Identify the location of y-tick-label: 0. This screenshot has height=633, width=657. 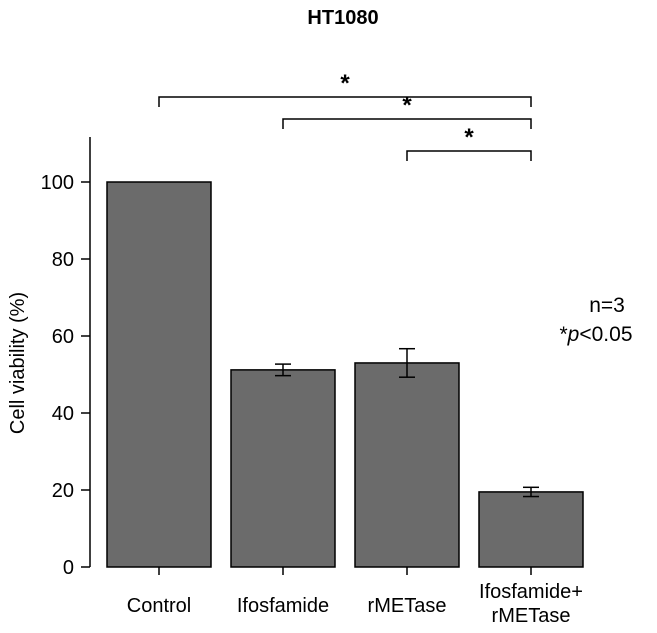
(68, 568).